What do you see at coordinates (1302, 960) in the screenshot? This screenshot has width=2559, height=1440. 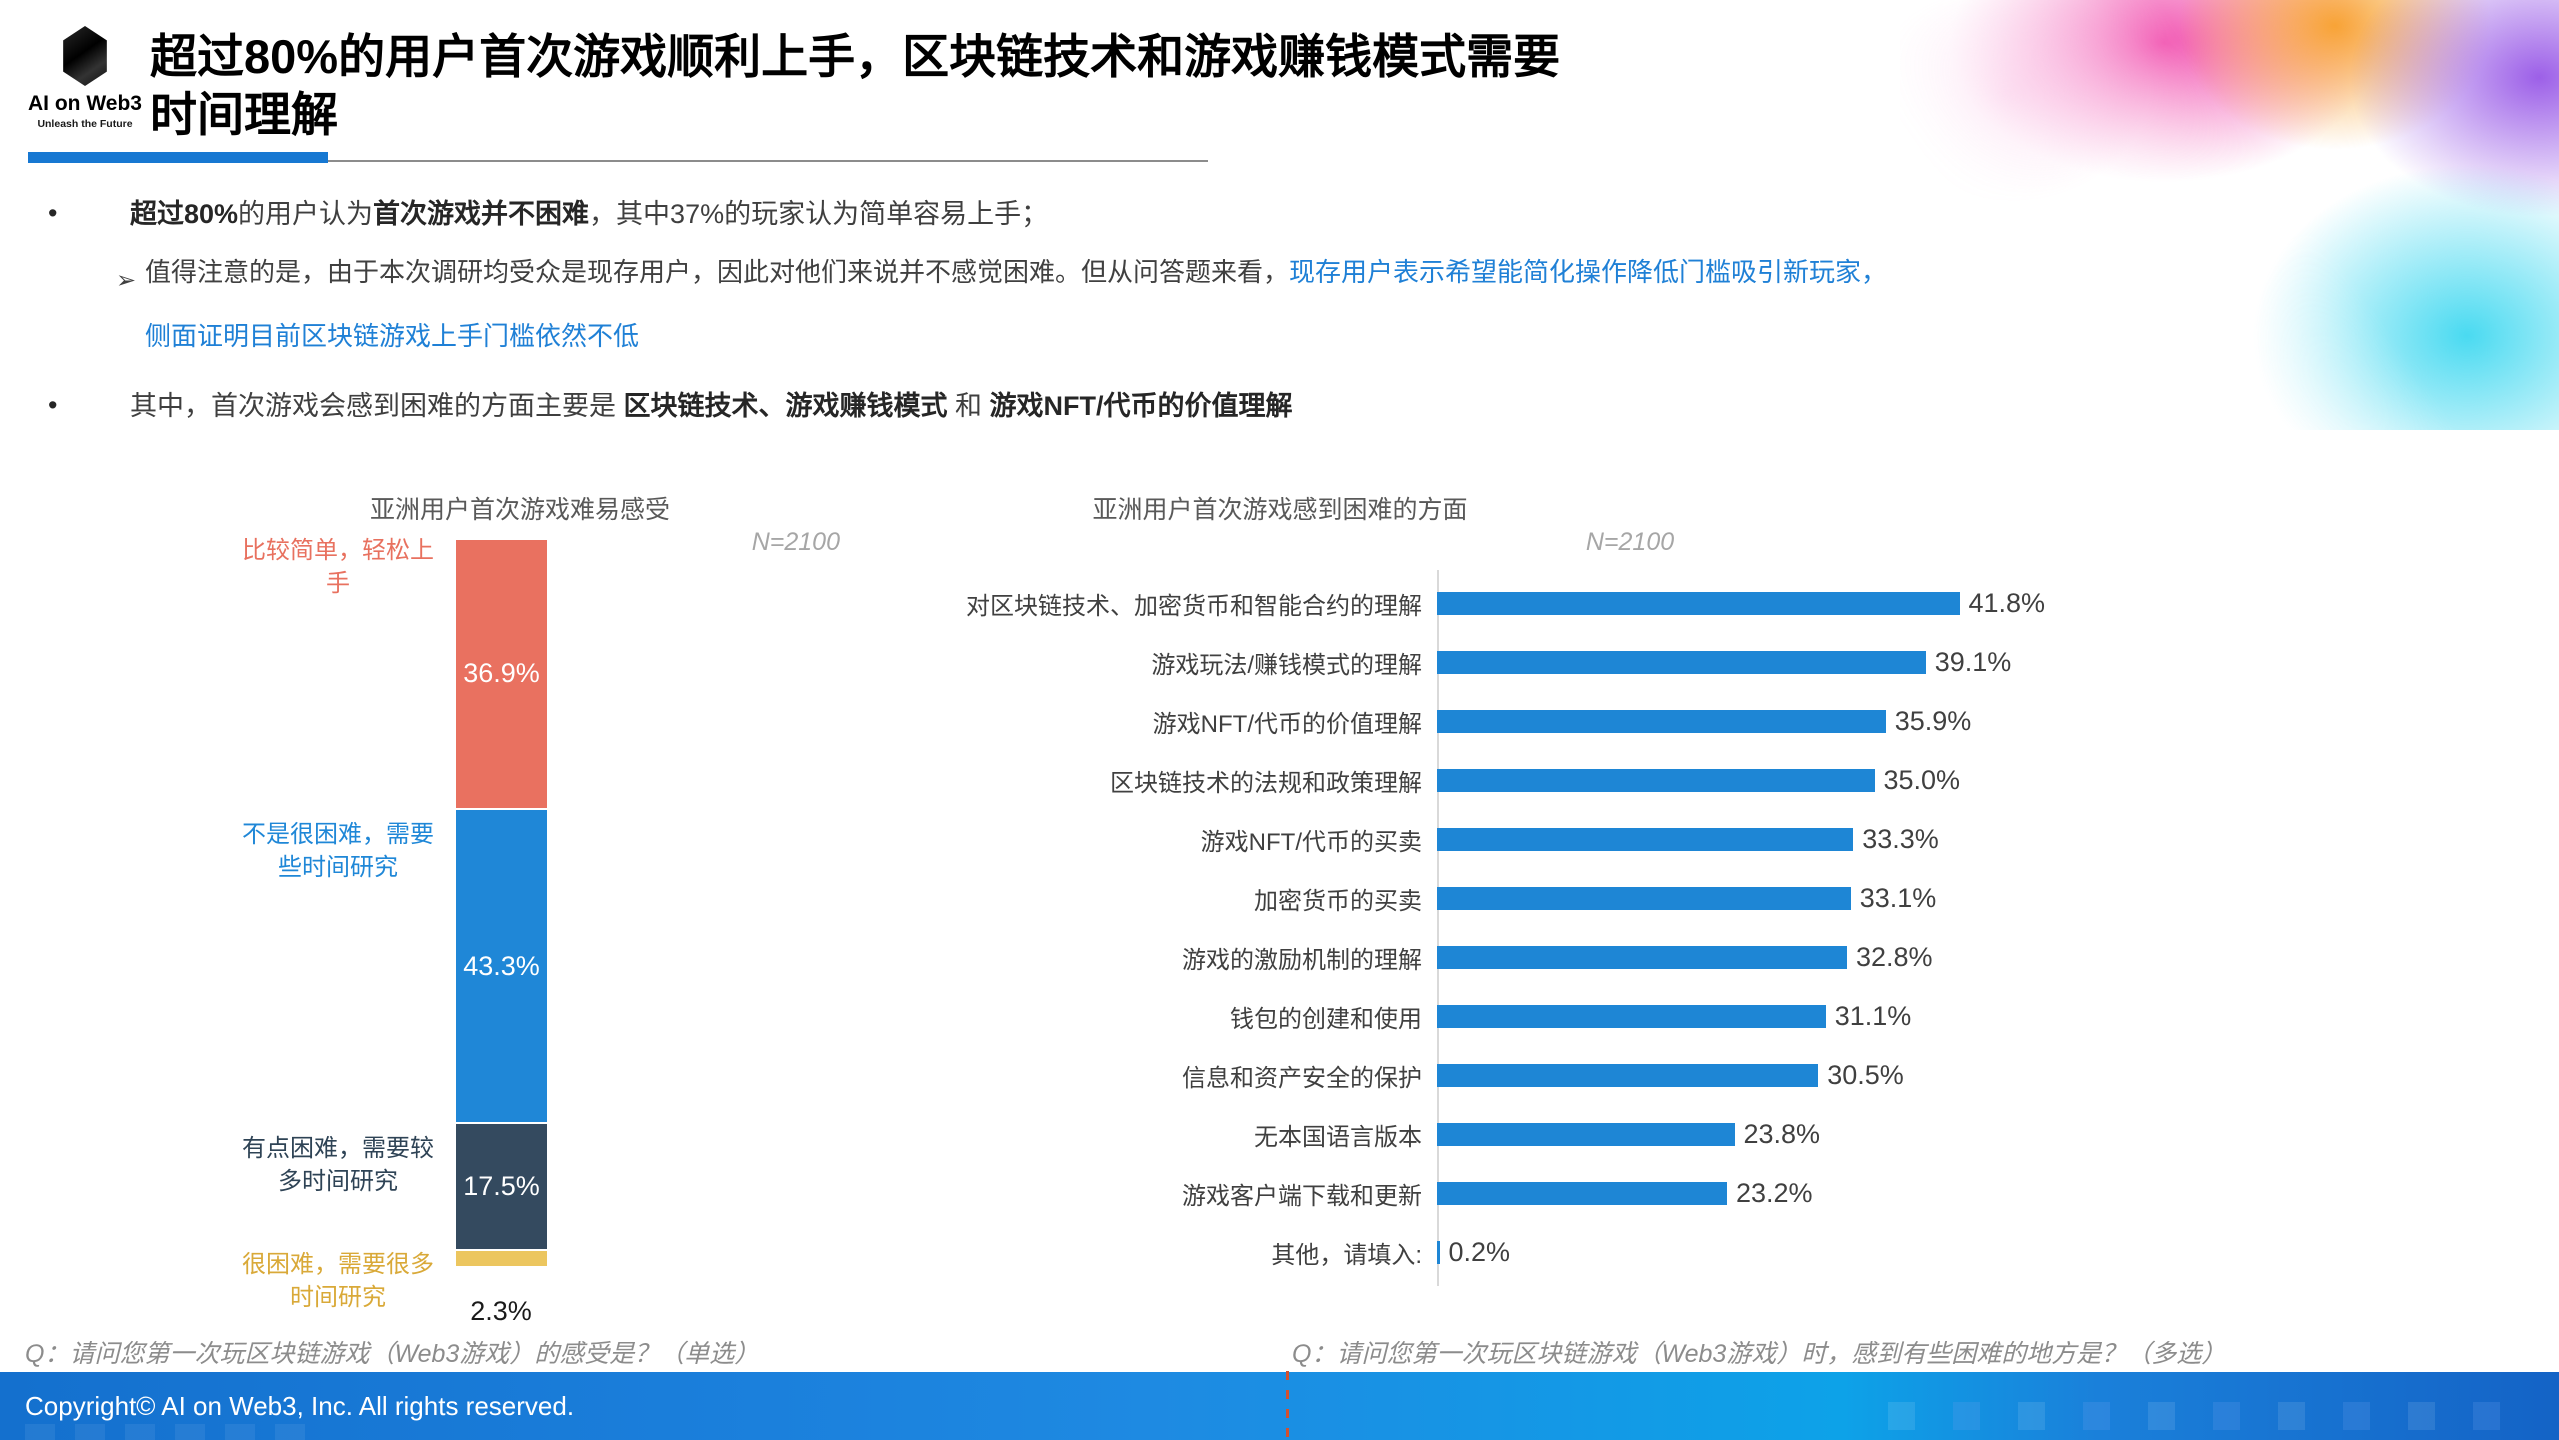 I see `bar-row-label: 游戏的激励机制的理解` at bounding box center [1302, 960].